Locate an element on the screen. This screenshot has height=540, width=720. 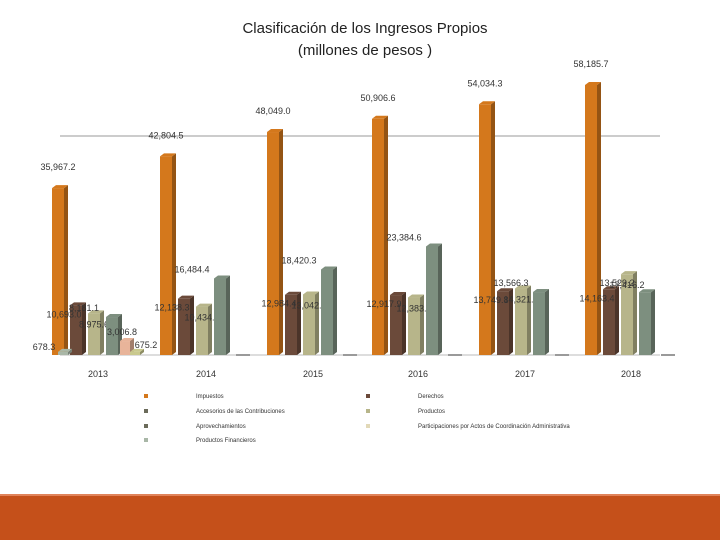
bar-accesorios-de-las-contribuciones-2013 is located at coordinates (125, 348).